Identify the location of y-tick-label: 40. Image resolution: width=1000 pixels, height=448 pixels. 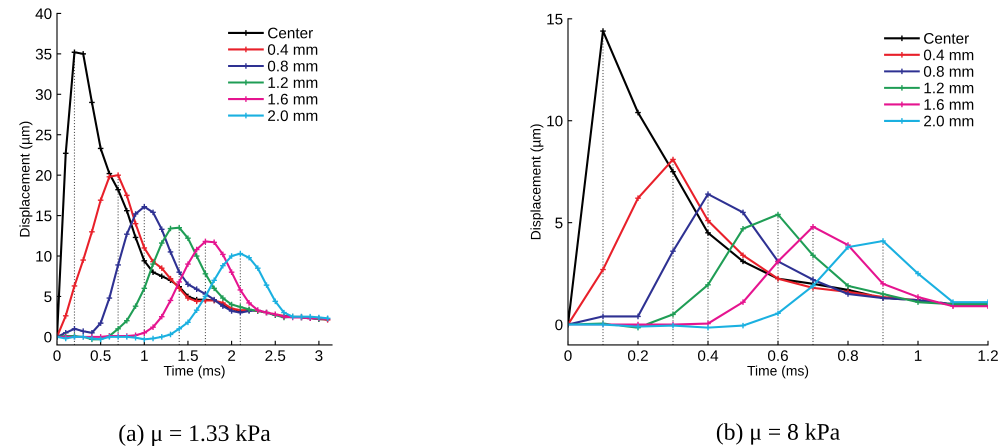
(44, 14).